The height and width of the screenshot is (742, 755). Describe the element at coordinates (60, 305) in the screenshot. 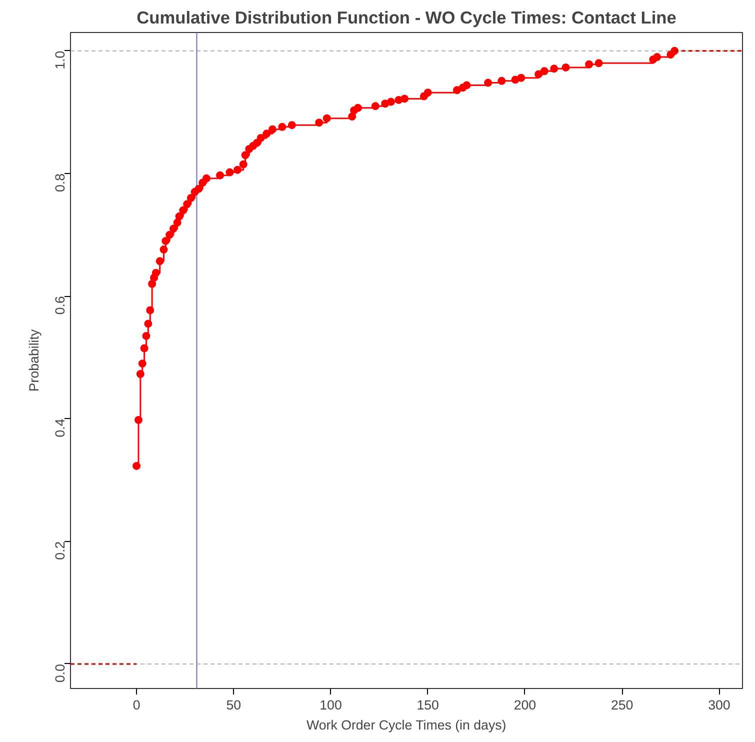

I see `y-tick-label: 0.6` at that location.